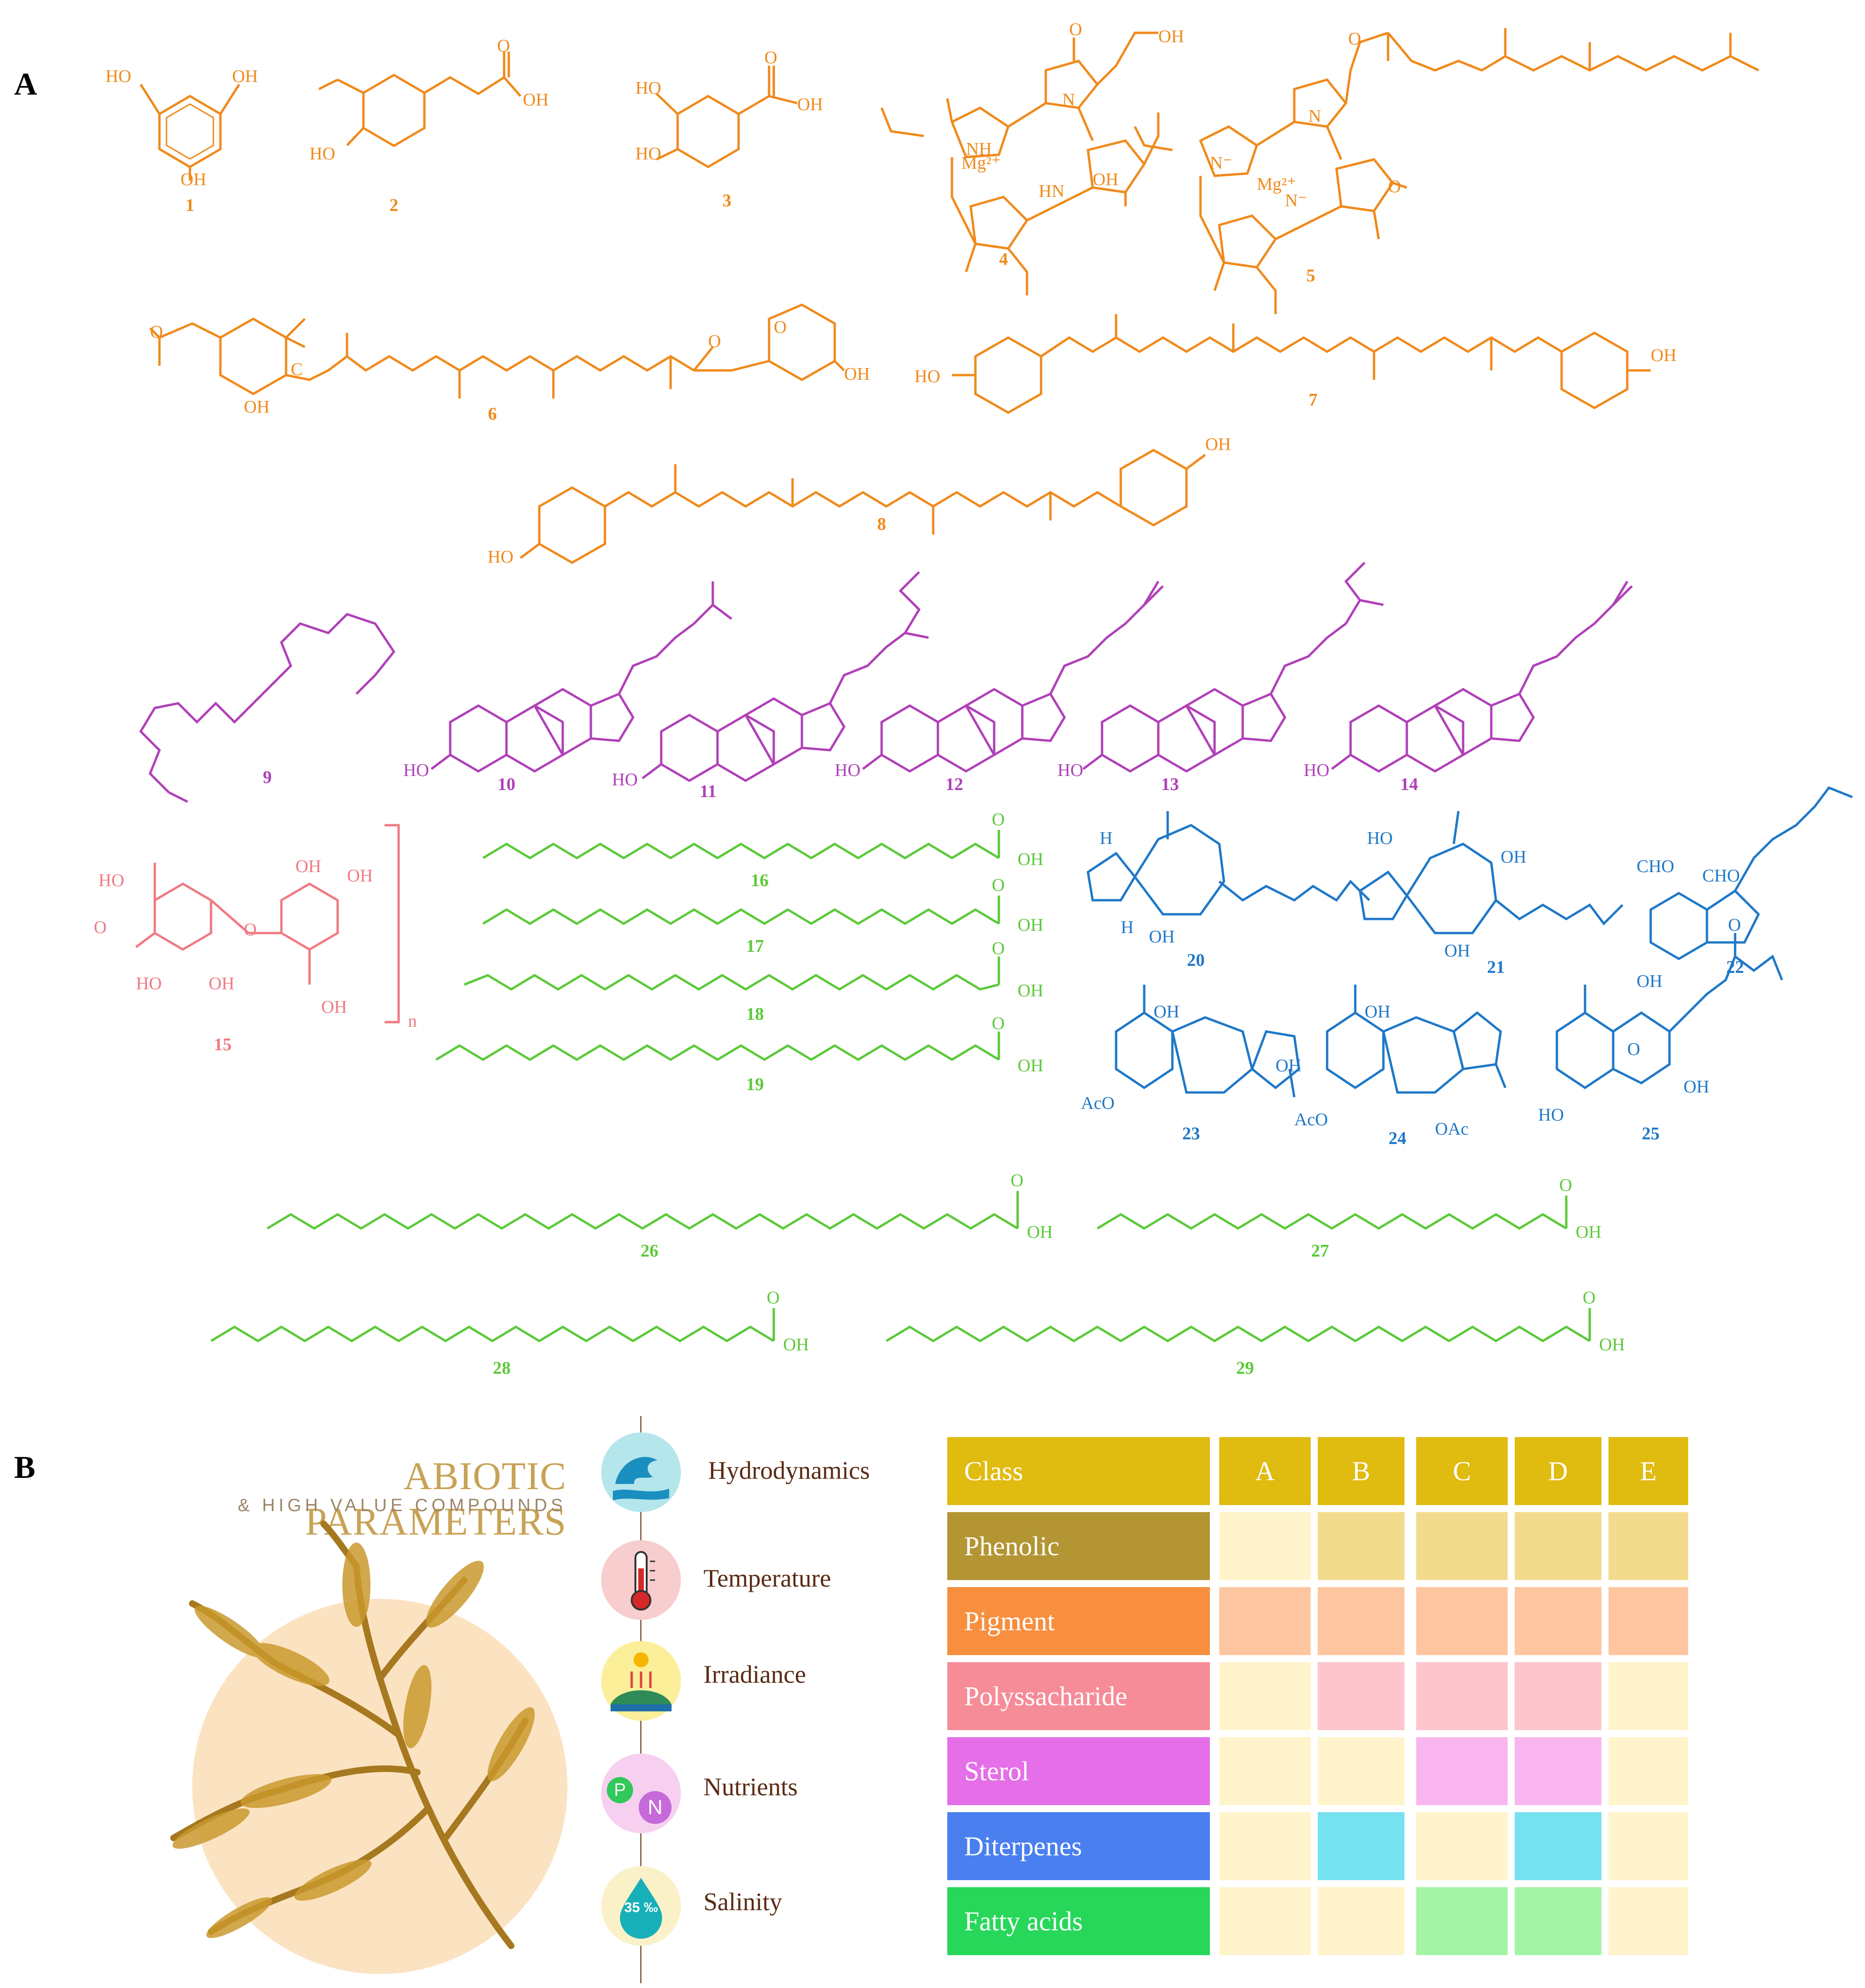 The image size is (1865, 1988). I want to click on compound-8-zeaxanthin, so click(863, 506).